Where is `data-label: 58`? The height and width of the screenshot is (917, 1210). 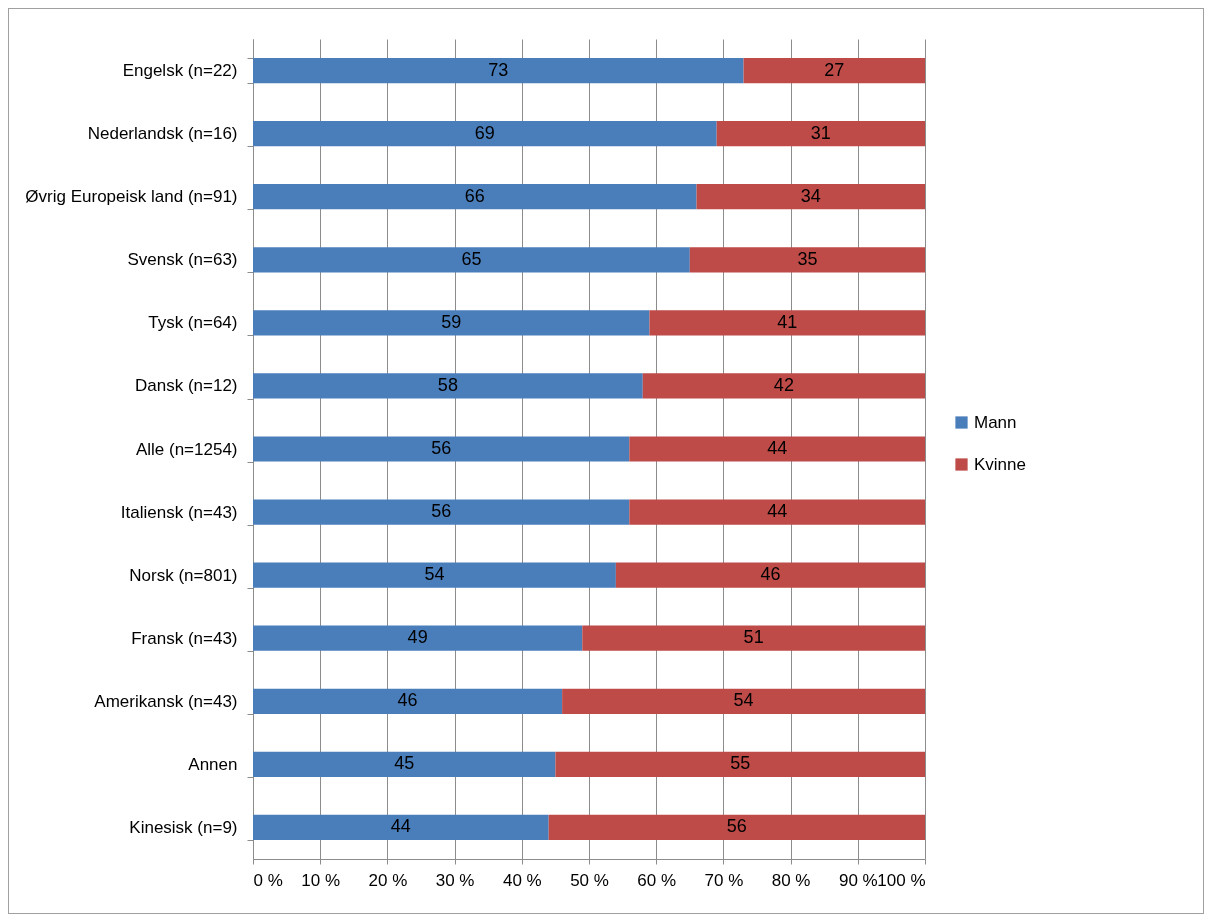 data-label: 58 is located at coordinates (447, 384).